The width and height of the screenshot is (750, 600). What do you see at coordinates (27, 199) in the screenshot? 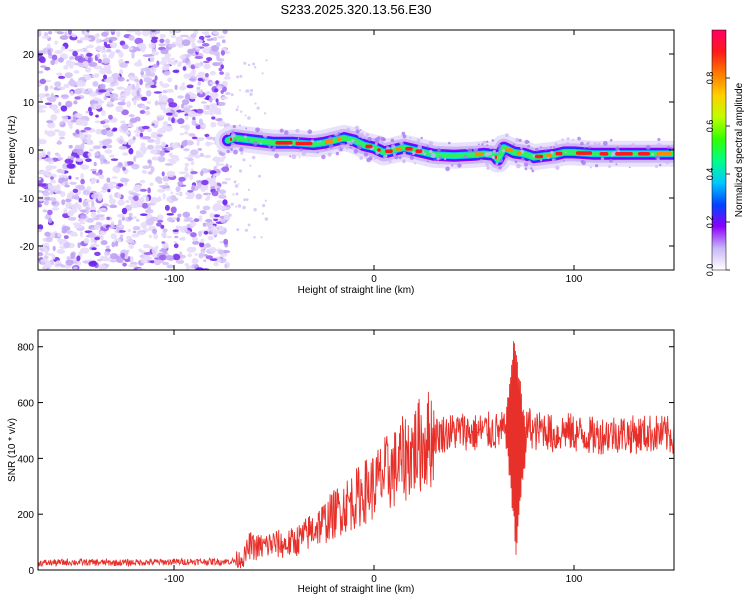
I see `y-tick-label: -10` at bounding box center [27, 199].